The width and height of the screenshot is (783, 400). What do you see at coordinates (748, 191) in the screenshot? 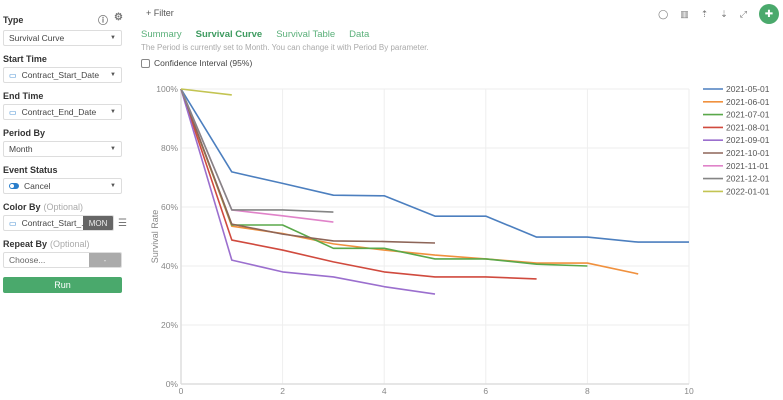
I see `legend-label: 2022-01-01` at bounding box center [748, 191].